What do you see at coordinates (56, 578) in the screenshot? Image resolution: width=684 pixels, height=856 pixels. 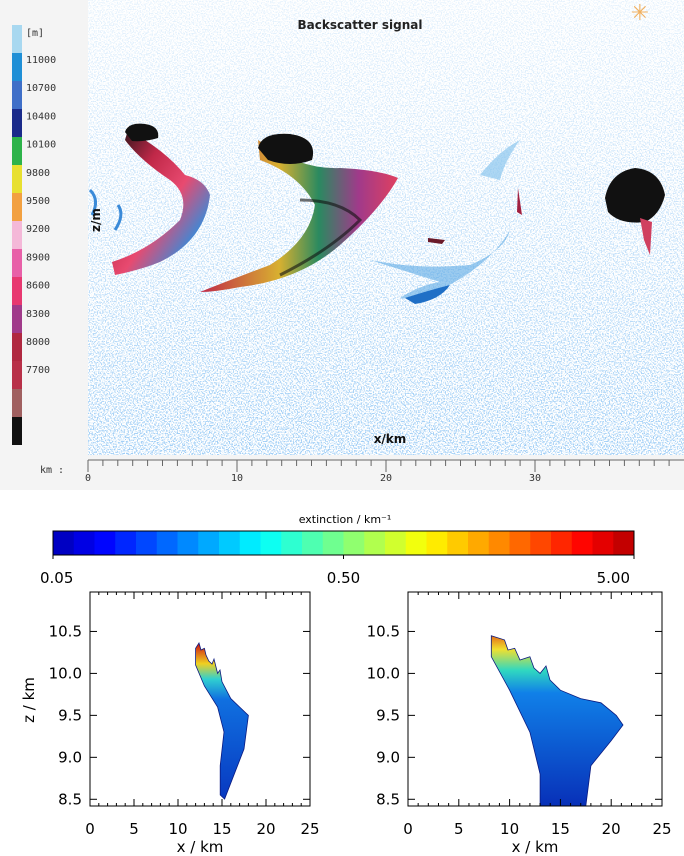 I see `colorbar-tick-label: 0.05` at bounding box center [56, 578].